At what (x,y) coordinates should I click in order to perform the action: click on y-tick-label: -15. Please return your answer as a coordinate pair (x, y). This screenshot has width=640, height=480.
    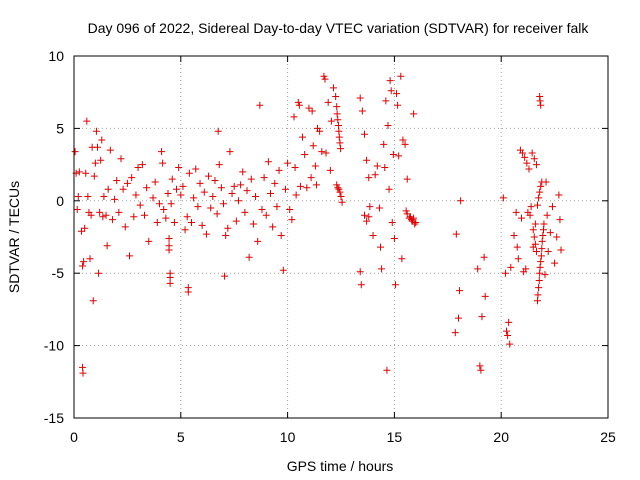
    Looking at the image, I should click on (54, 418).